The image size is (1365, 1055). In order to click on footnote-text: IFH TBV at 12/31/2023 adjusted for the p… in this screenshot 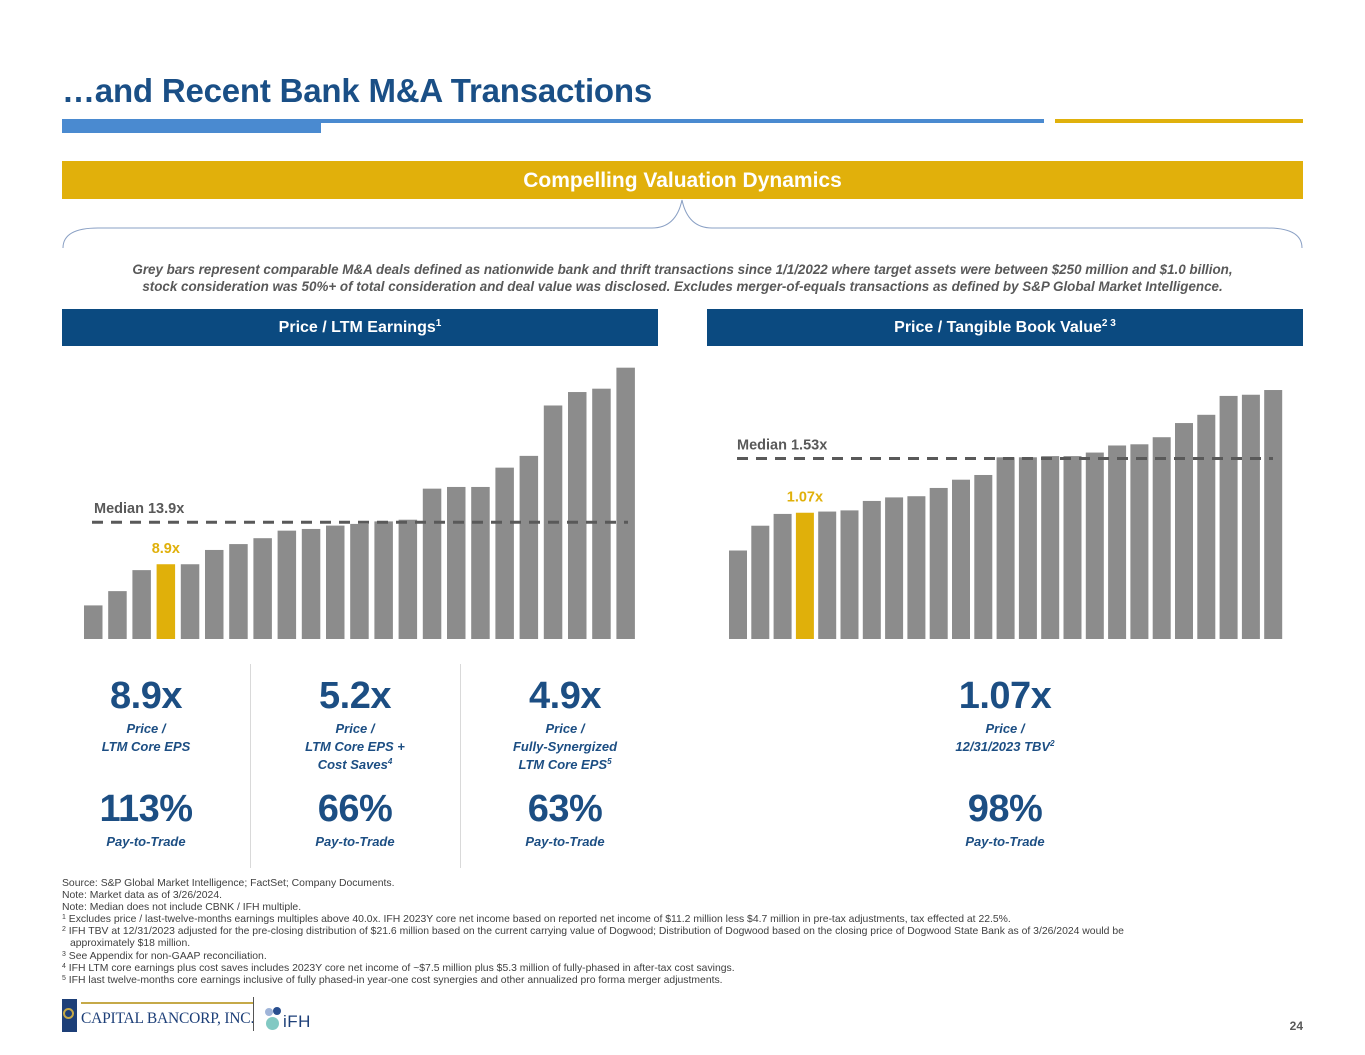, I will do `click(594, 932)`.